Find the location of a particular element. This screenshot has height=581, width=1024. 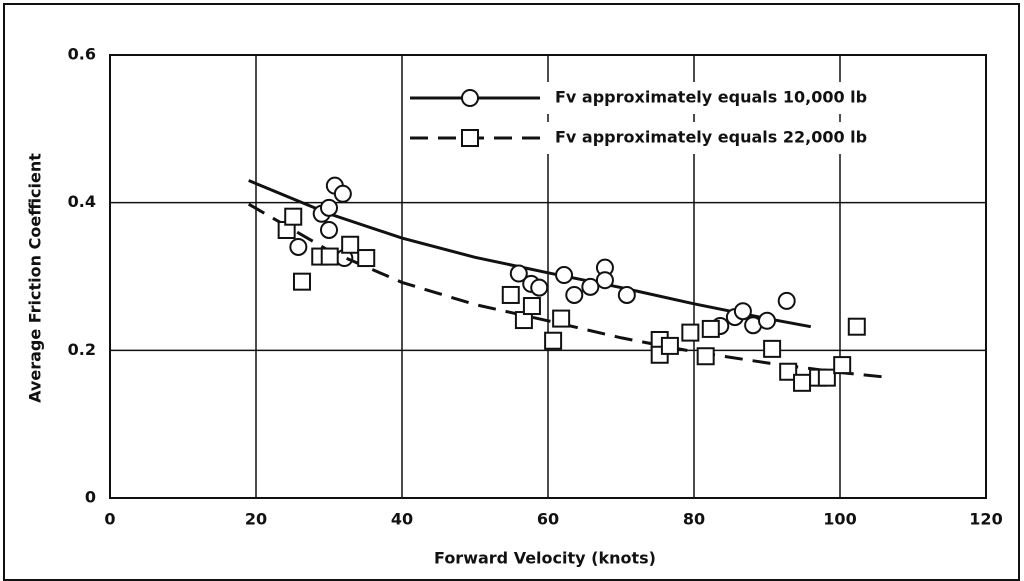

y-tick-label: 0 is located at coordinates (90, 497).